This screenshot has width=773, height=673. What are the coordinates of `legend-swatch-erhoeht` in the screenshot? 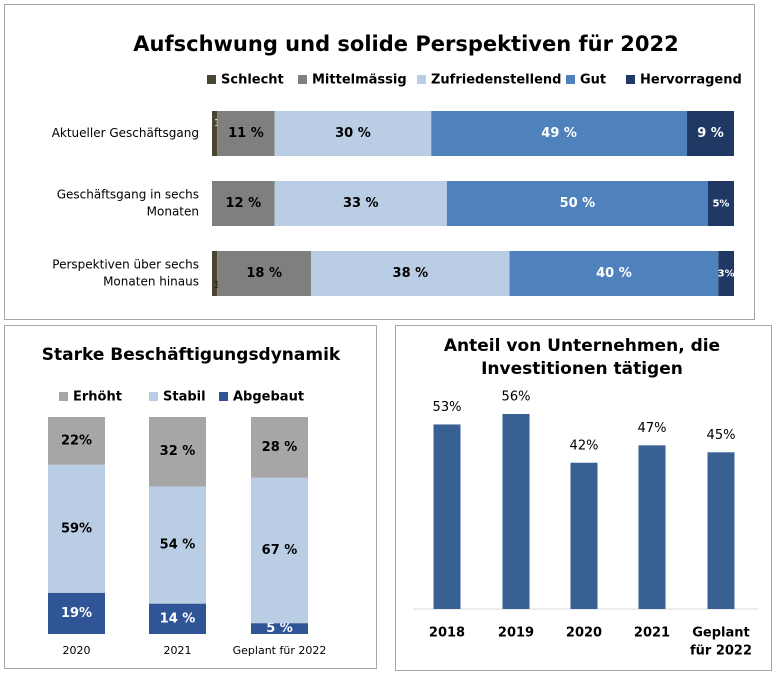 It's located at (63, 396).